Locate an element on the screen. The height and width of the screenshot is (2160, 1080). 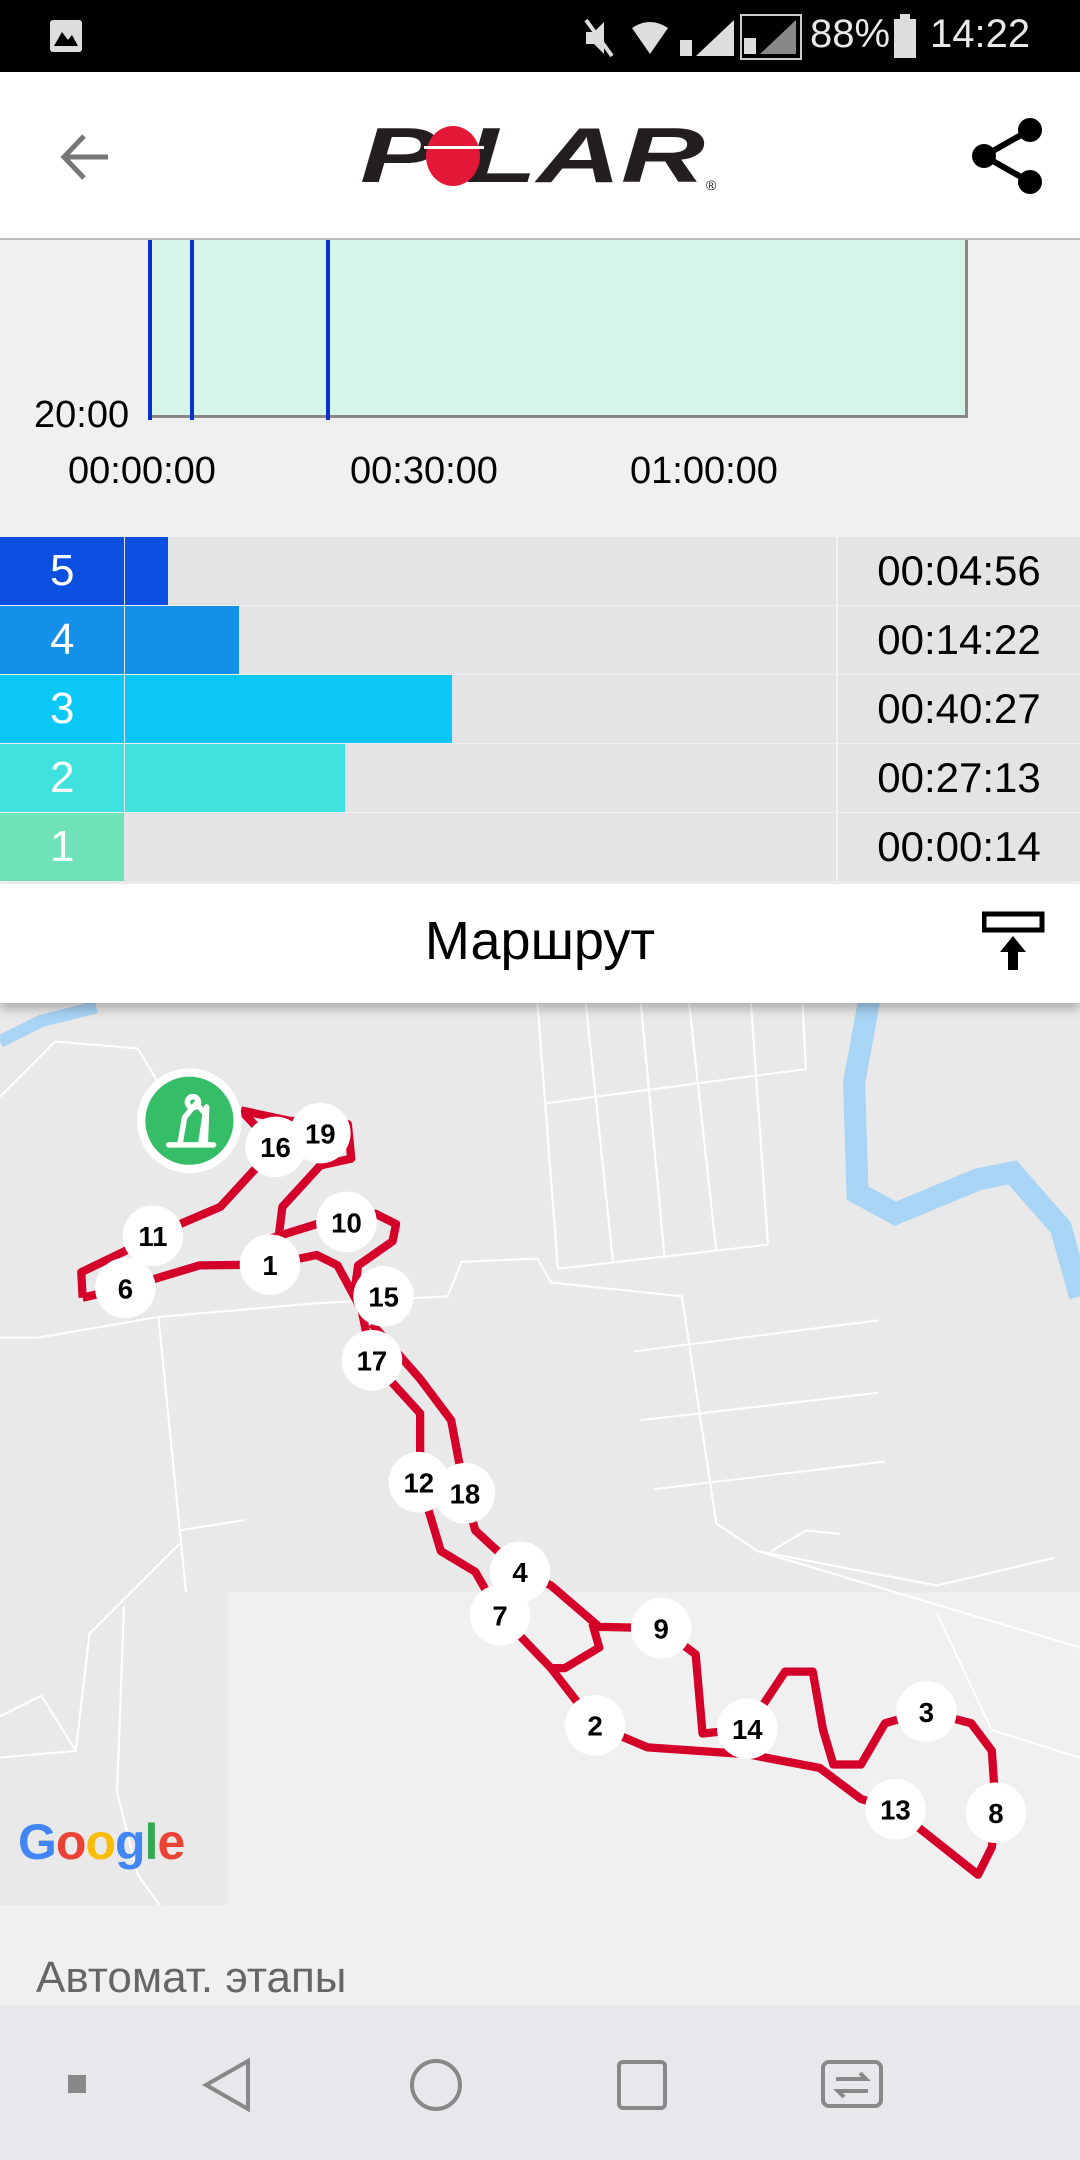
zone-row-2: 2 00:27:13 is located at coordinates (540, 778).